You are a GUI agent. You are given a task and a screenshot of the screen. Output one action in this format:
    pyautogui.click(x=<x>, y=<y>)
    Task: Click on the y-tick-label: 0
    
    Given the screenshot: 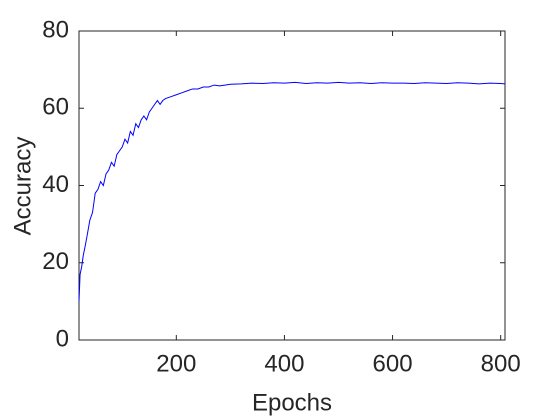 What is the action you would take?
    pyautogui.click(x=62, y=338)
    